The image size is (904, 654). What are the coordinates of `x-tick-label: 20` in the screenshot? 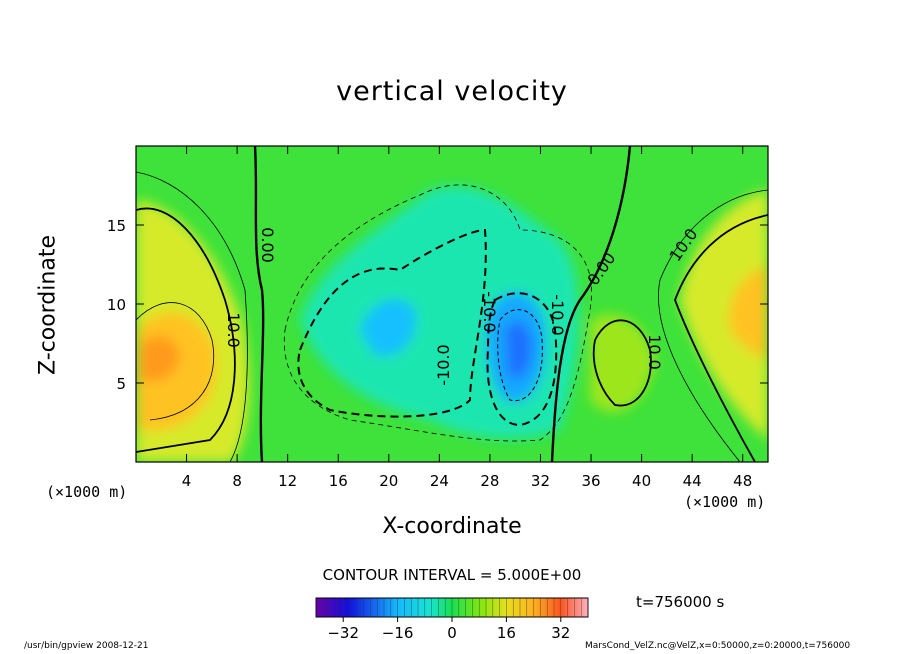 It's located at (388, 481).